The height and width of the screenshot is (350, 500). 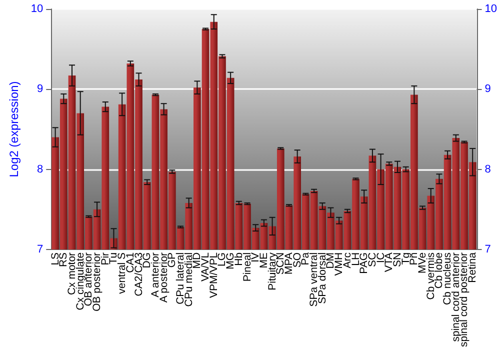 I want to click on y-tick-label: 10, so click(x=37, y=9).